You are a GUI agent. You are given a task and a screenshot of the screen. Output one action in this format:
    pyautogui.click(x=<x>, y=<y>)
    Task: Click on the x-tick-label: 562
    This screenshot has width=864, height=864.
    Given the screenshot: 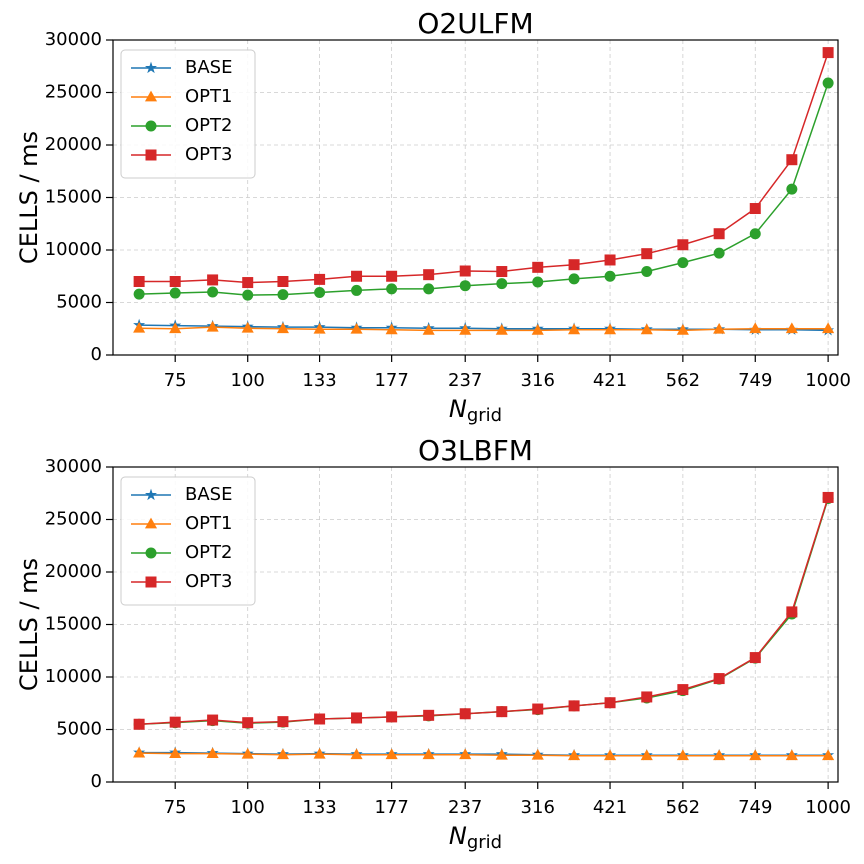 What is the action you would take?
    pyautogui.click(x=683, y=807)
    